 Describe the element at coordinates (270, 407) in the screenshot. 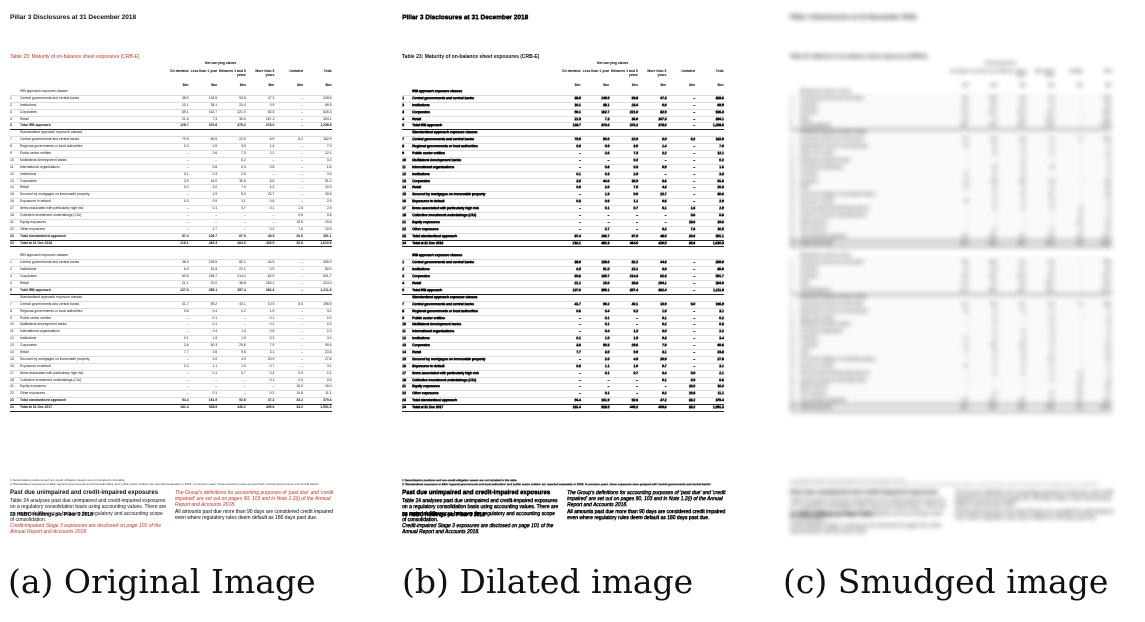

I see `cell-value: 409.6` at that location.